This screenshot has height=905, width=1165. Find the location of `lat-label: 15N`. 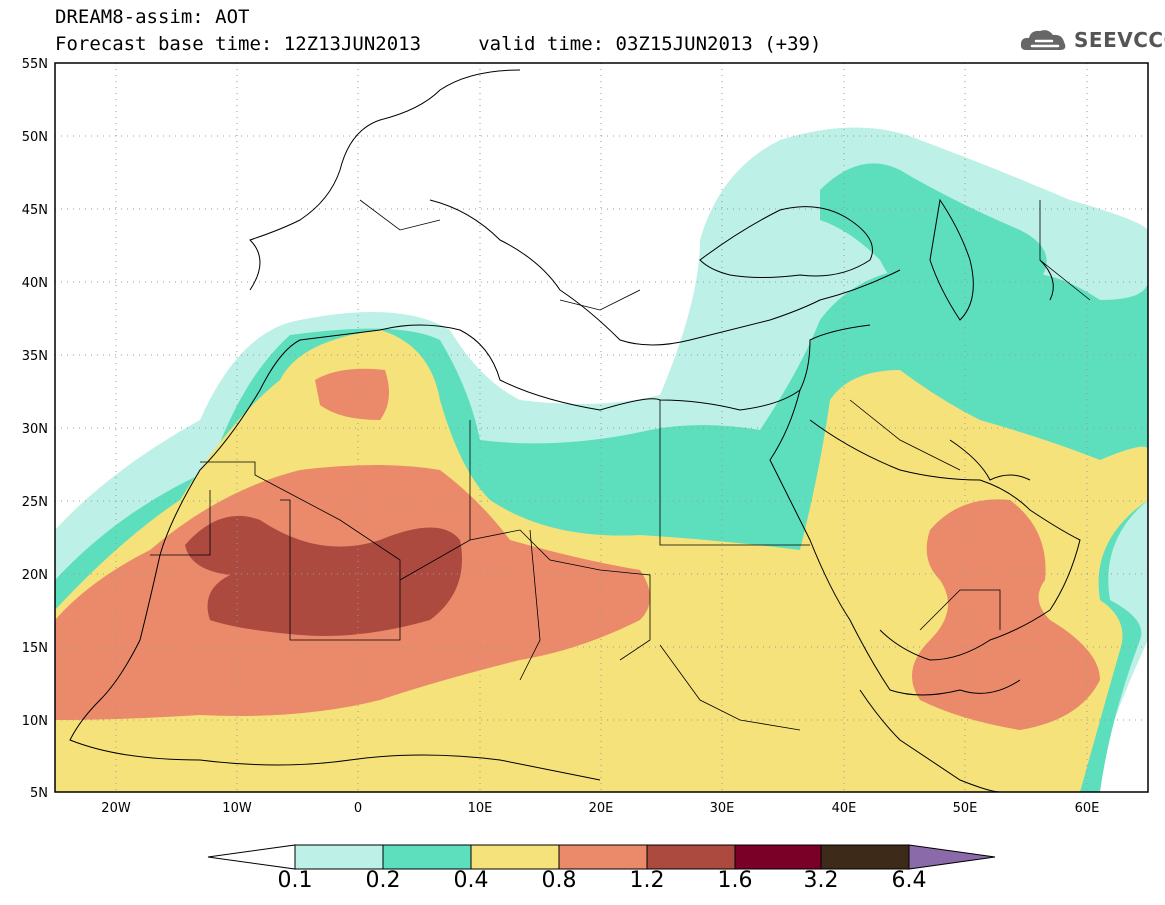

lat-label: 15N is located at coordinates (35, 648).